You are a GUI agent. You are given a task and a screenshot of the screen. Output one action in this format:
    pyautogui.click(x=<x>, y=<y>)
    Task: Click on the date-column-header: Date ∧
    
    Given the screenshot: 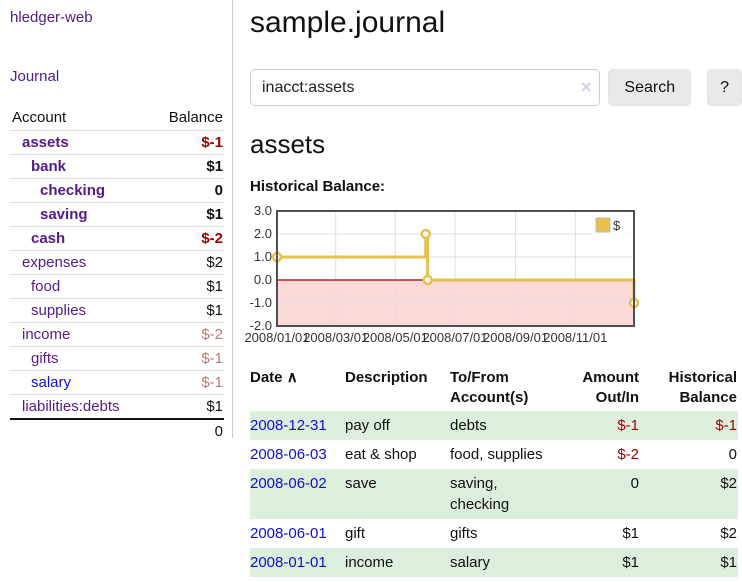 What is the action you would take?
    pyautogui.click(x=274, y=377)
    